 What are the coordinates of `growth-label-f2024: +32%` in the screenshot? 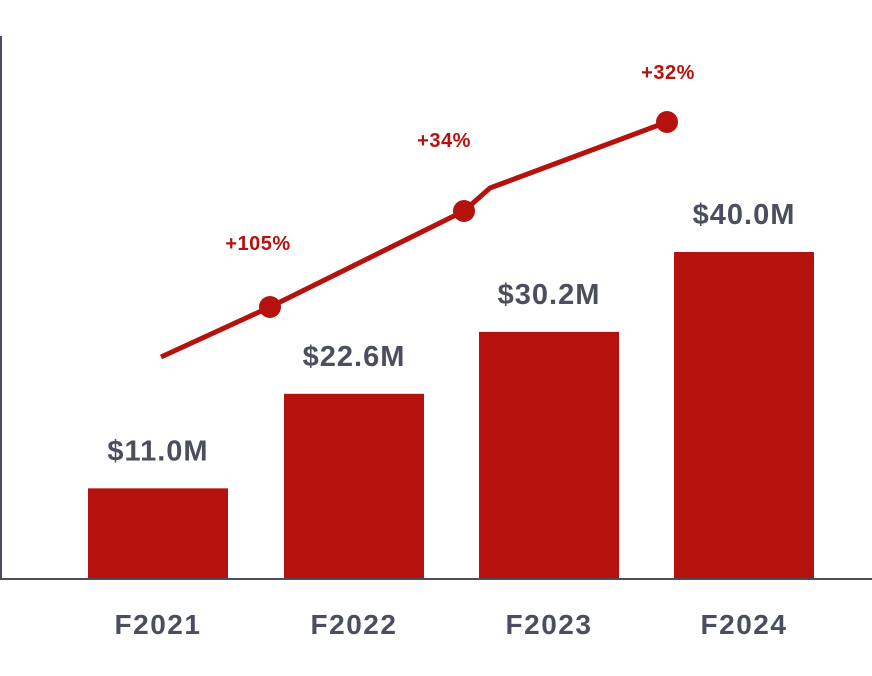 It's located at (668, 73).